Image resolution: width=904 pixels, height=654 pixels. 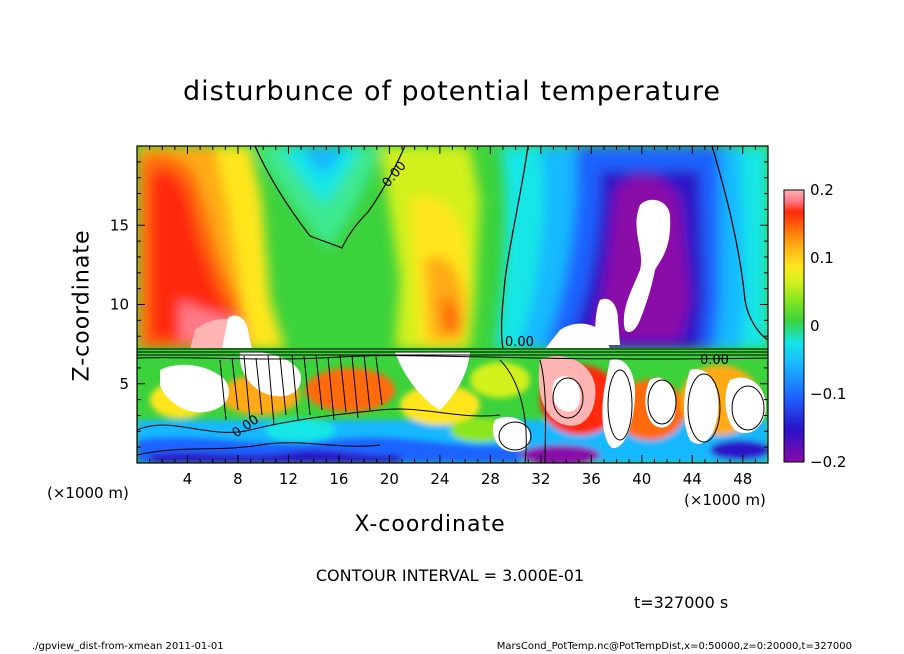 I want to click on x-tick-label: 8, so click(x=238, y=479).